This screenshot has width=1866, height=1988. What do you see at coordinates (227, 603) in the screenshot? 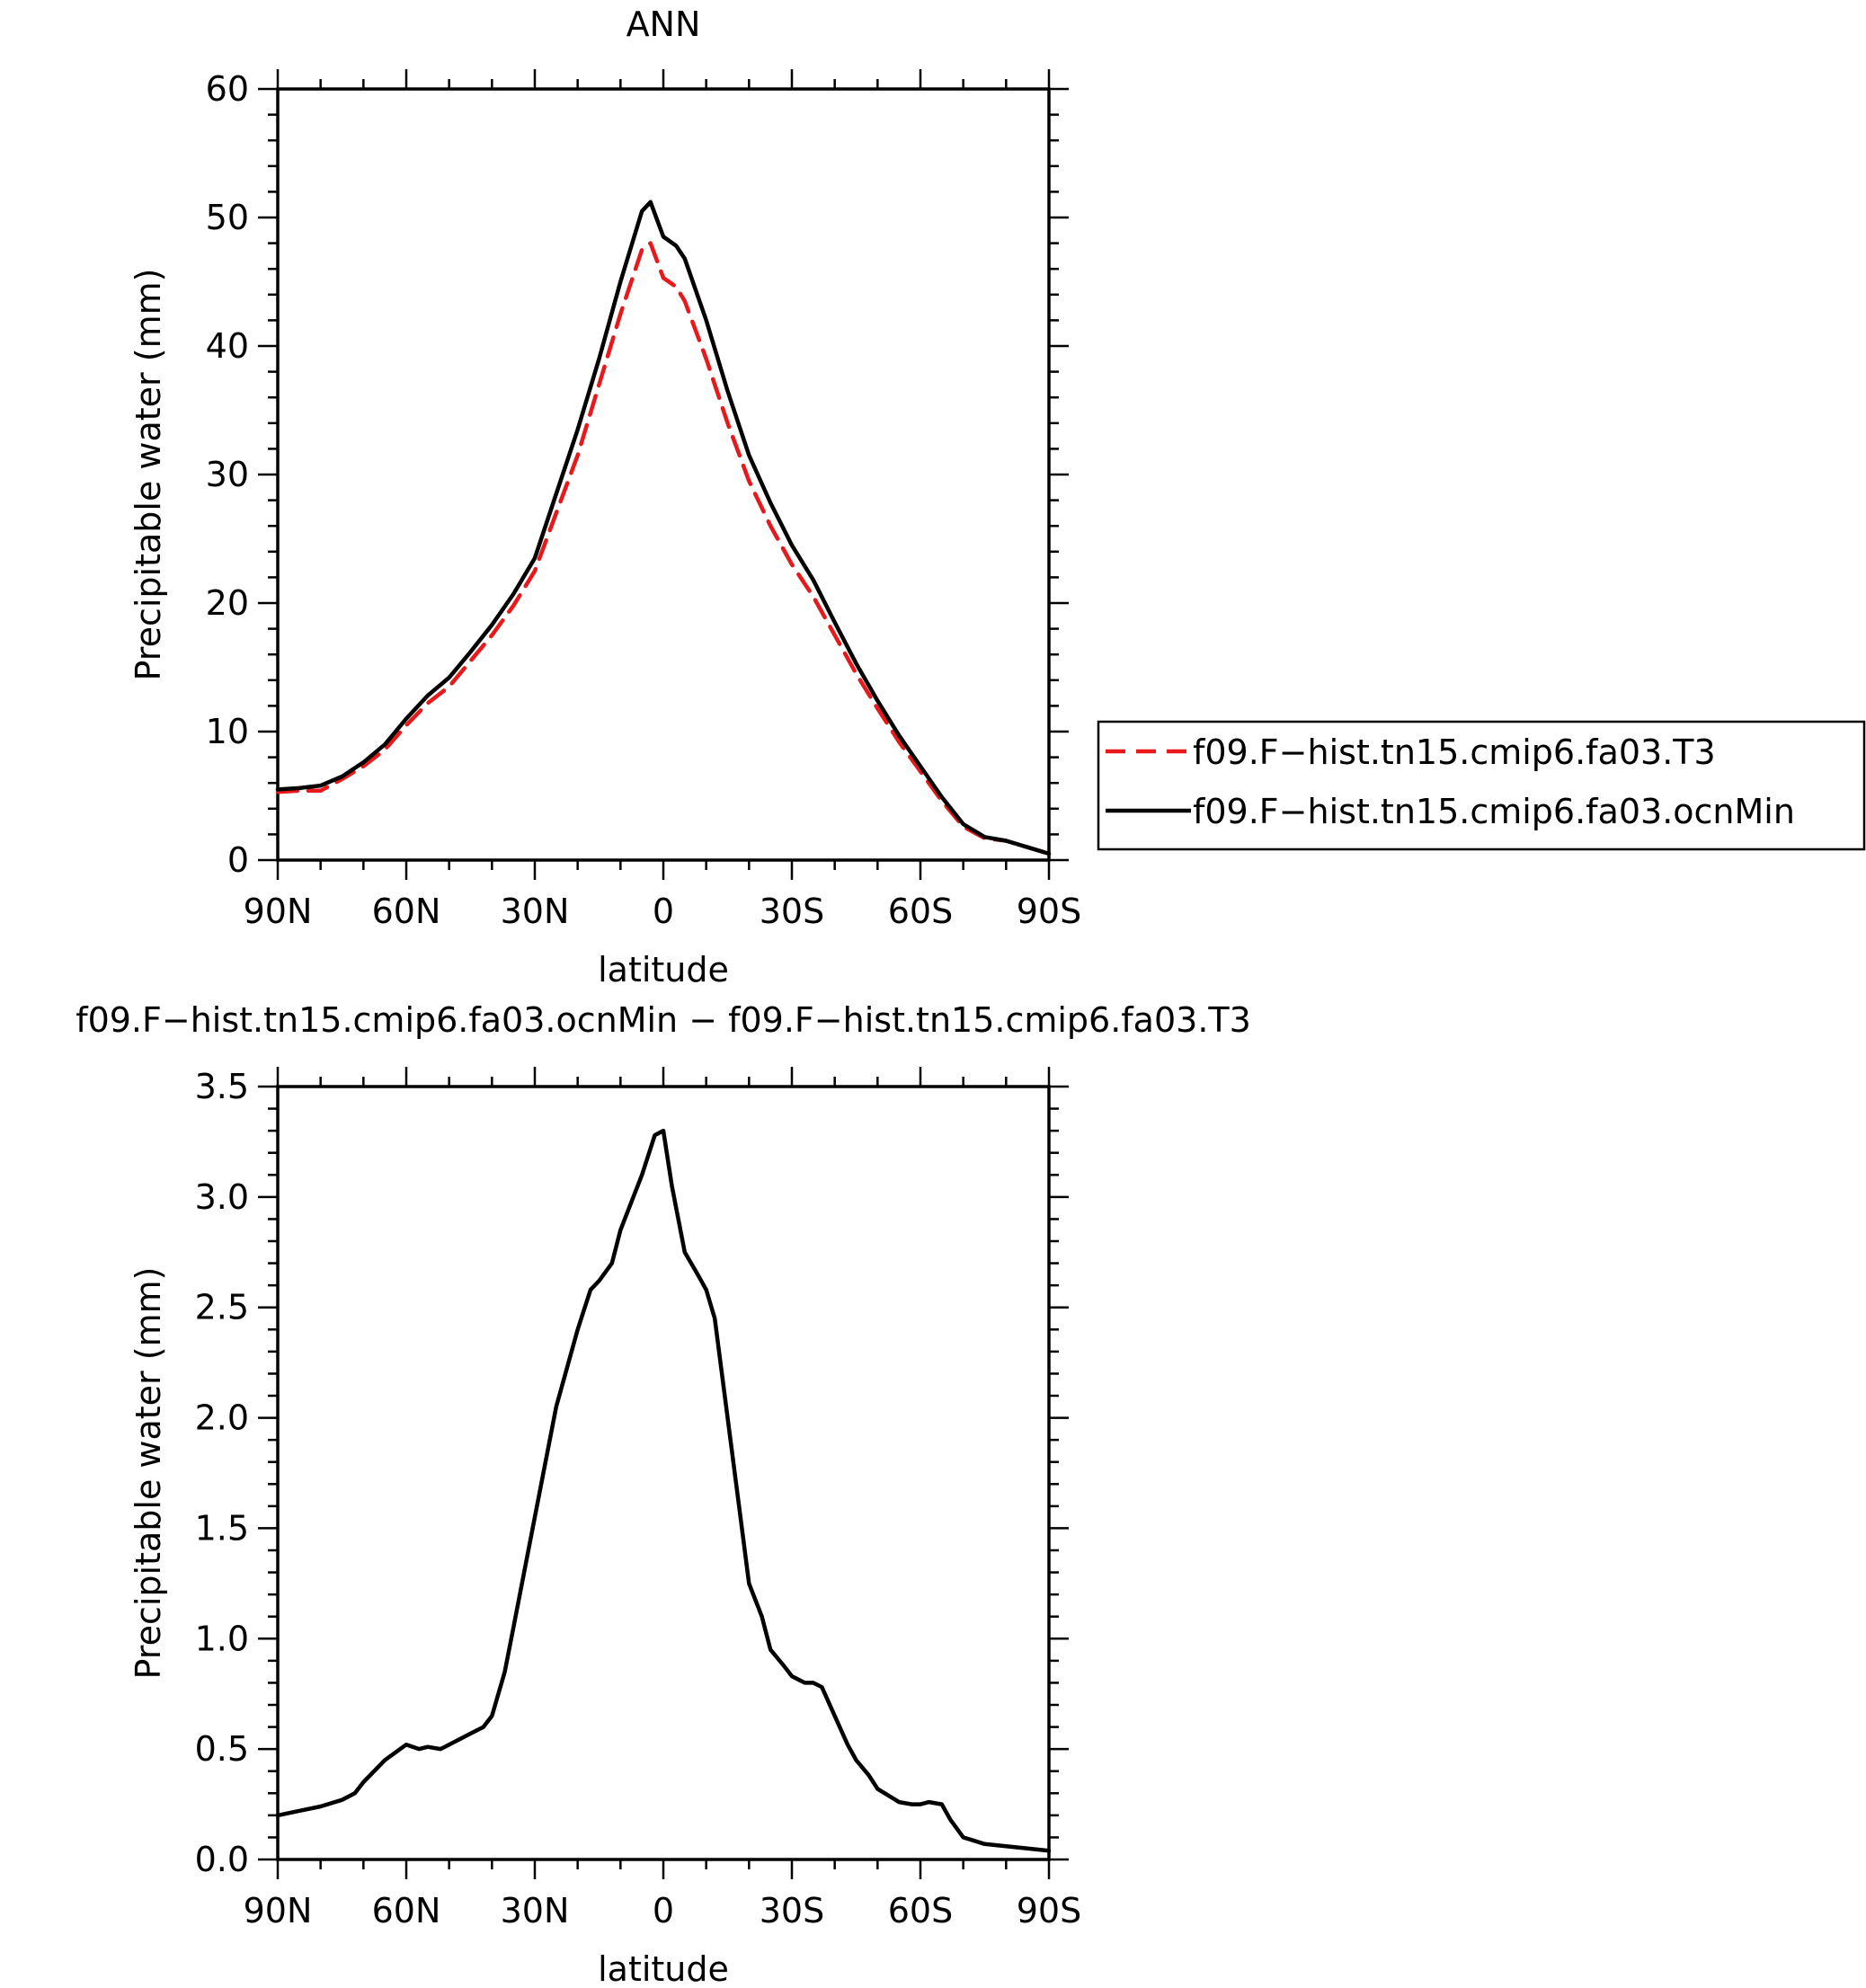
I see `y-tick-label: 20` at bounding box center [227, 603].